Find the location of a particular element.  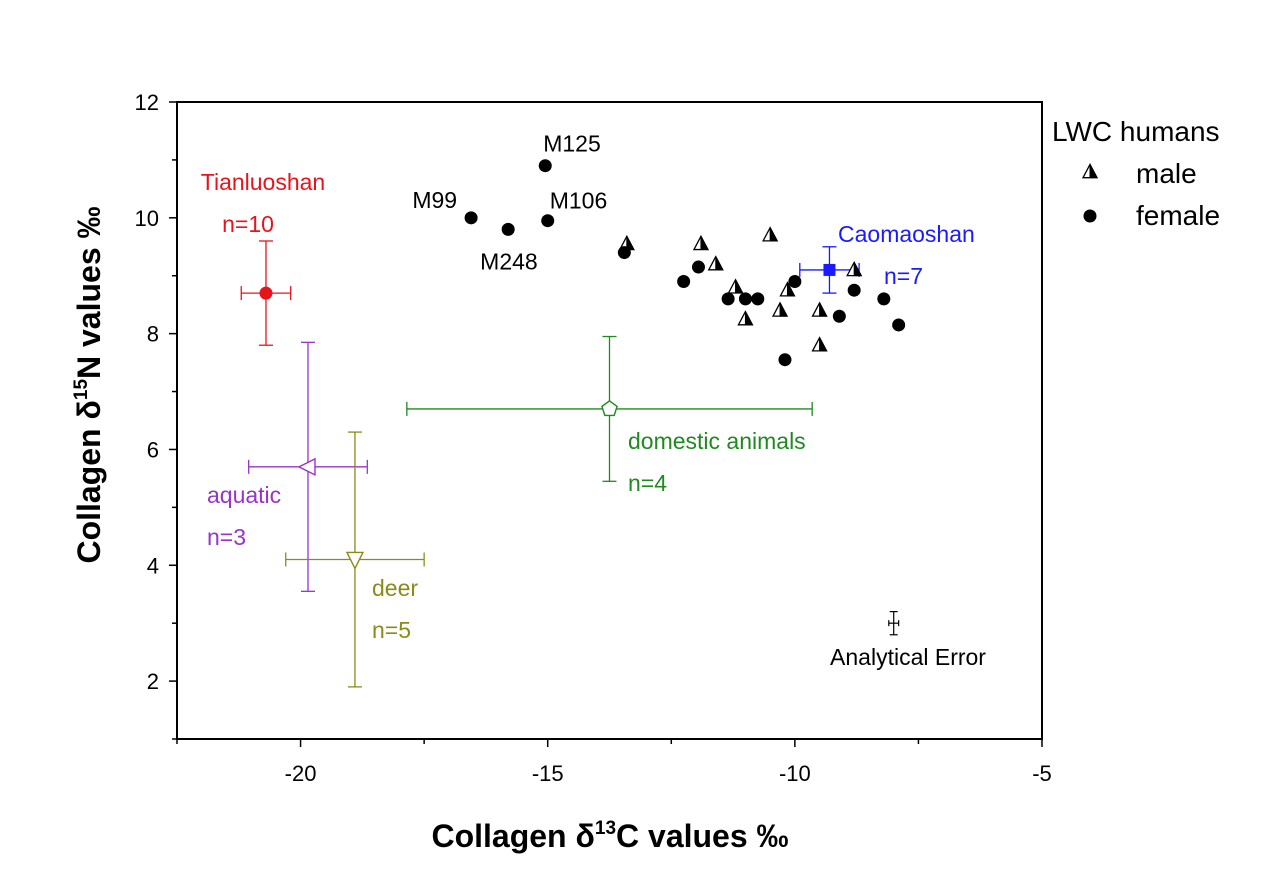

x-axis-title: Collagen δ13C values ‰ is located at coordinates (609, 836).